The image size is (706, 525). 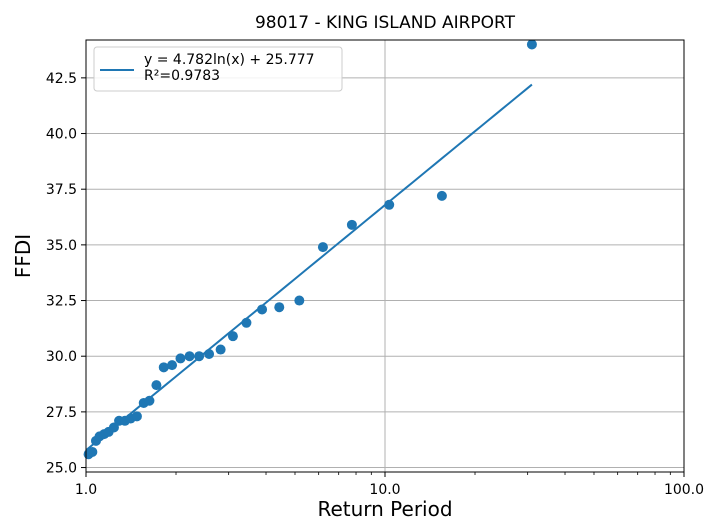 I want to click on legend-label-line: y = 4.782ln(x) + 25.777, so click(x=229, y=60).